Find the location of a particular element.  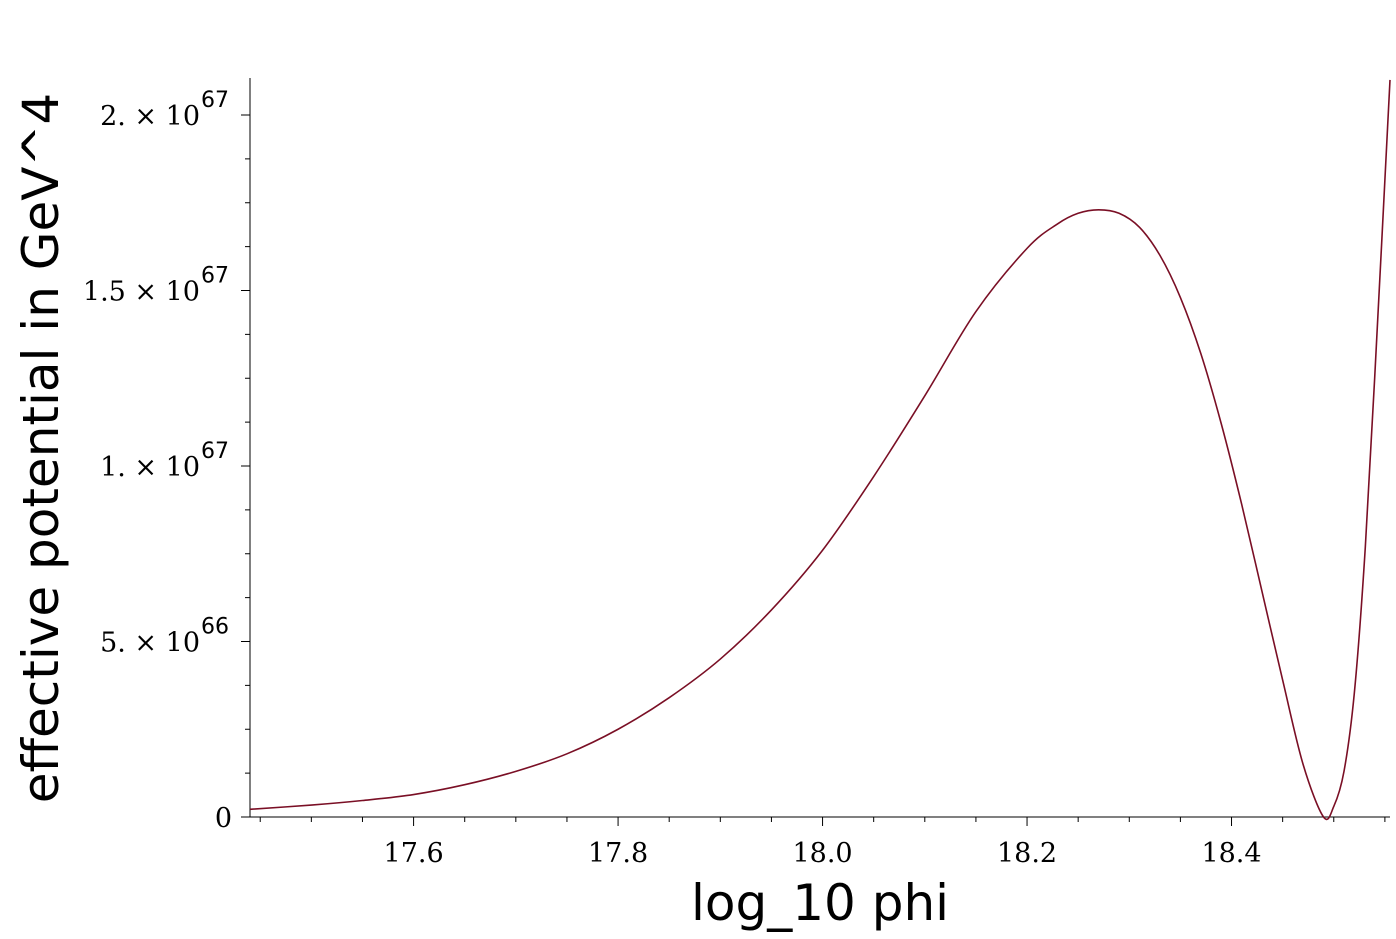

x-tick-label: 18.0 is located at coordinates (822, 853).